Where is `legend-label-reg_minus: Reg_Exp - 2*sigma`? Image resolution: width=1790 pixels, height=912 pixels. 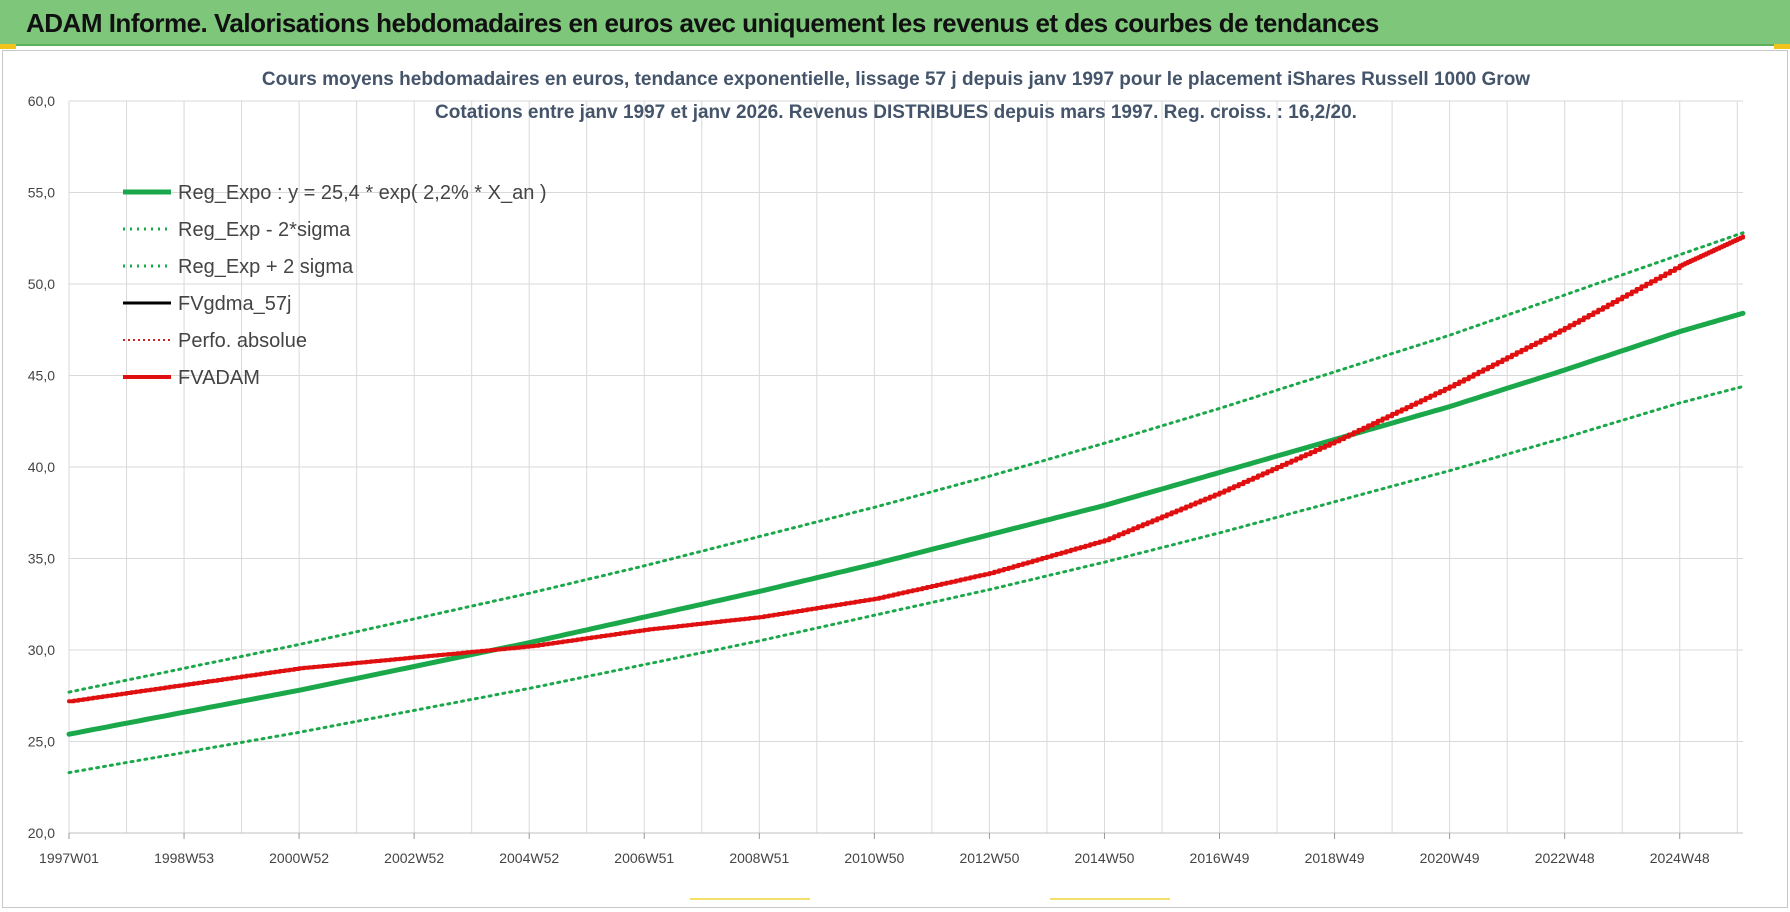 legend-label-reg_minus: Reg_Exp - 2*sigma is located at coordinates (264, 230).